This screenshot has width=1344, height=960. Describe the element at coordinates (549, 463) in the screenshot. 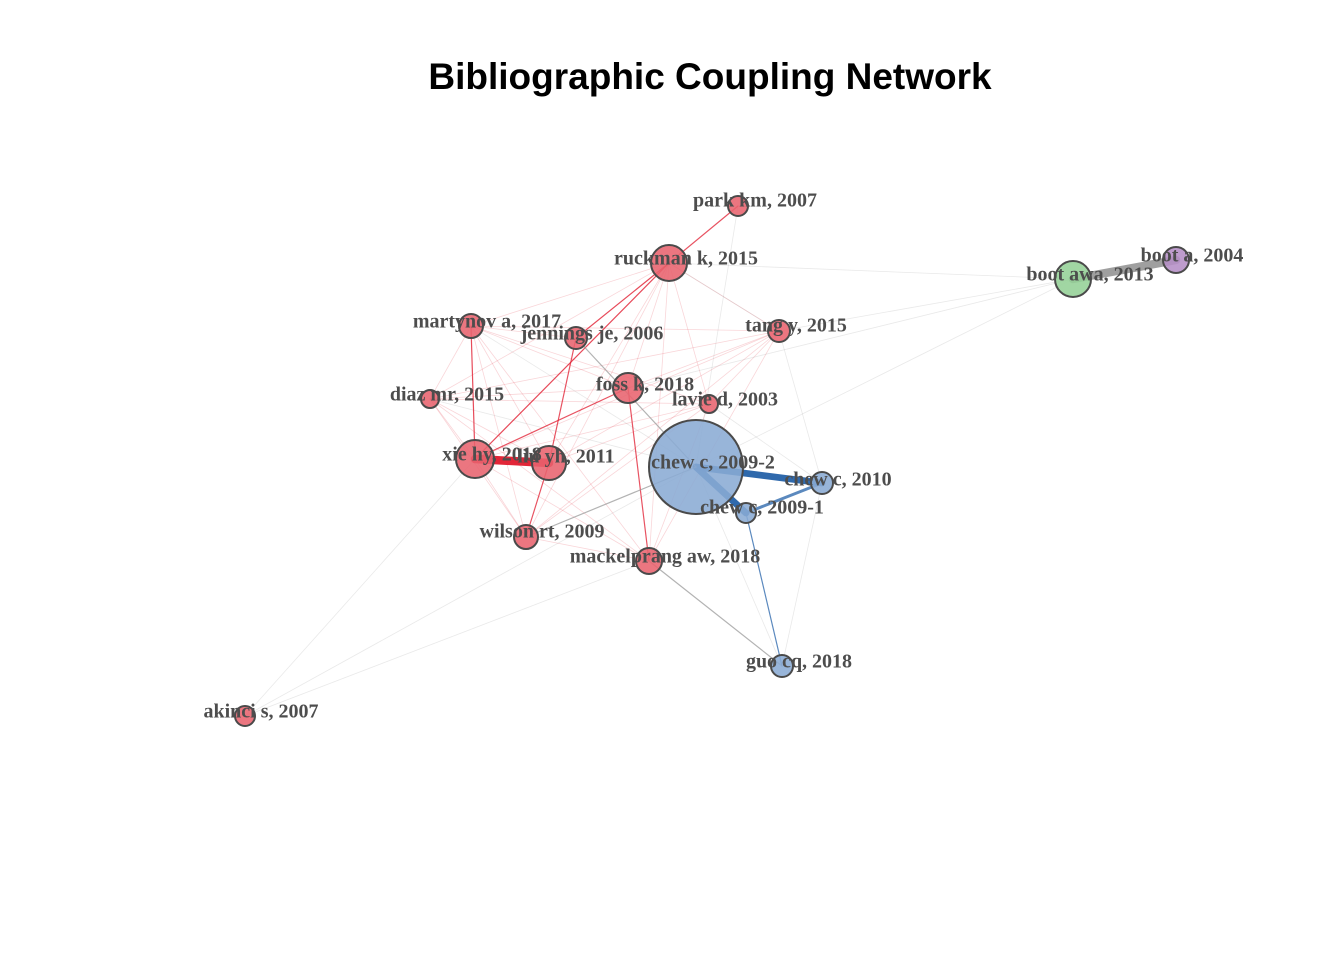

I see `node-liu` at that location.